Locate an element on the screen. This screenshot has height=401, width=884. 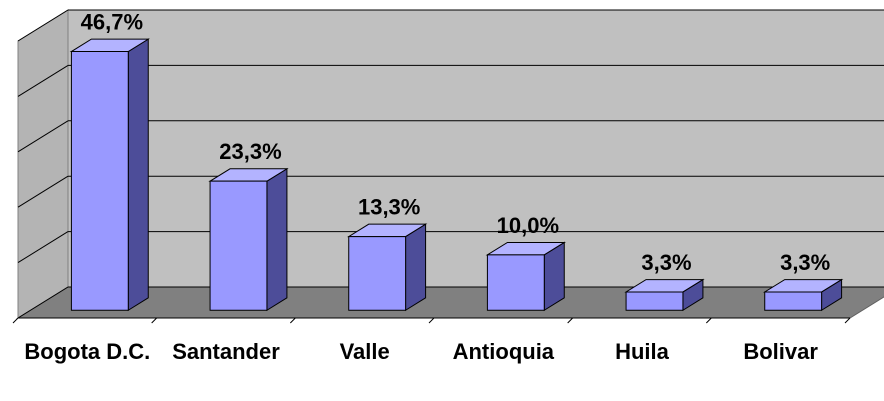
data-label: 23,3% is located at coordinates (250, 151).